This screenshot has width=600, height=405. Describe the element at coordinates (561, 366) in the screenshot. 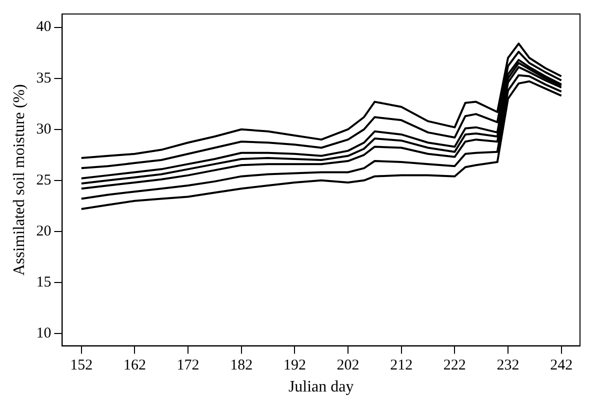

I see `x-tick-label: 242` at that location.